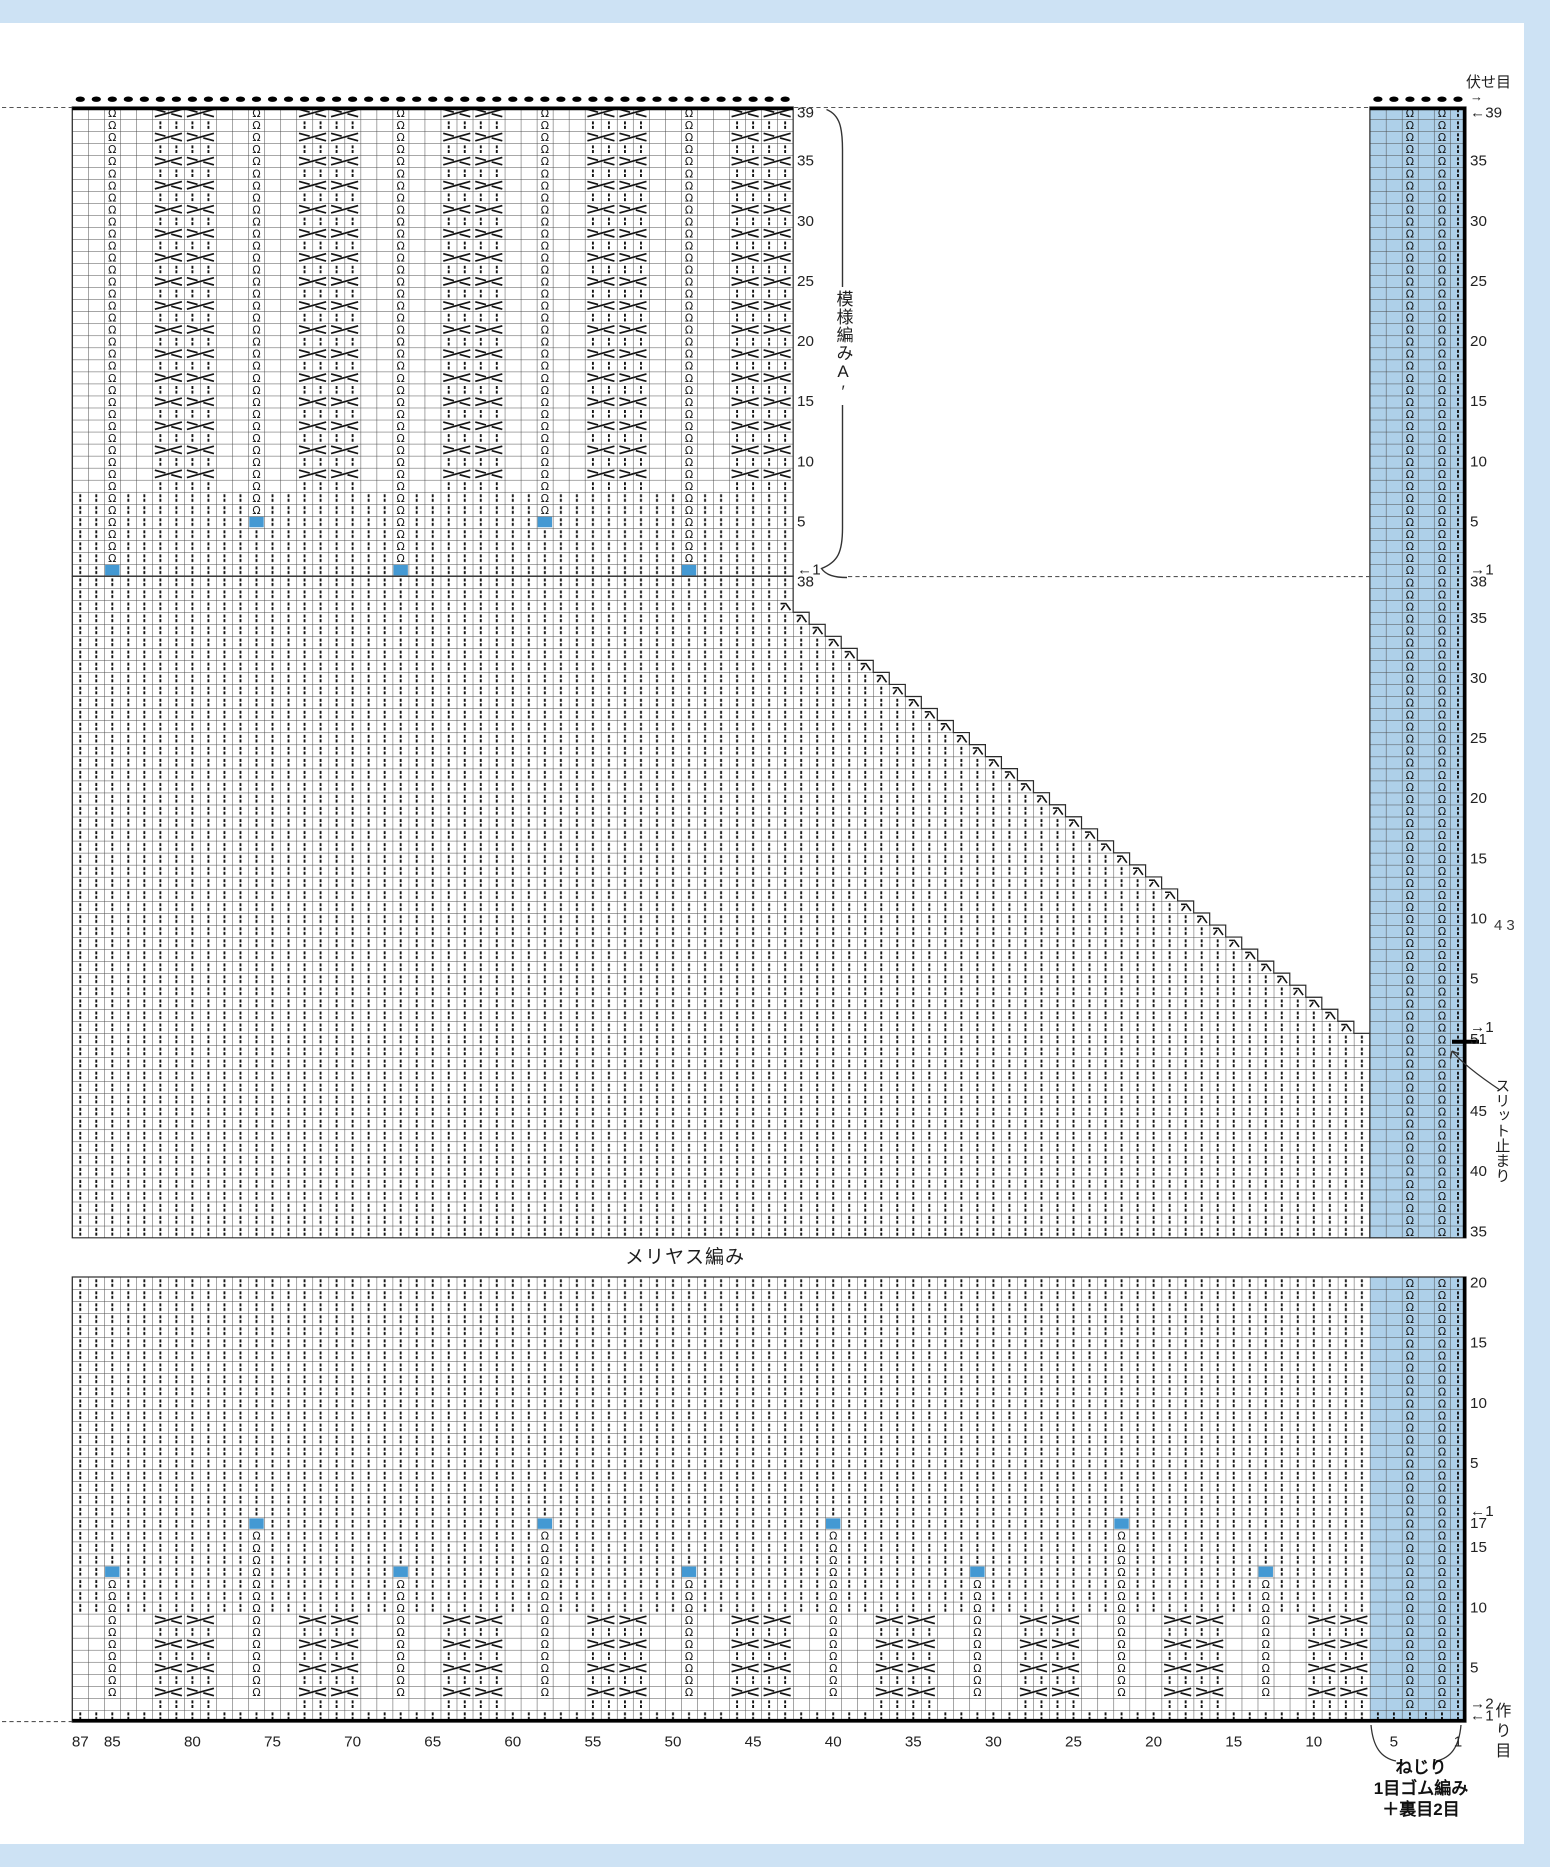 Image resolution: width=1550 pixels, height=1867 pixels. I want to click on svg-text: 25, so click(1073, 1742).